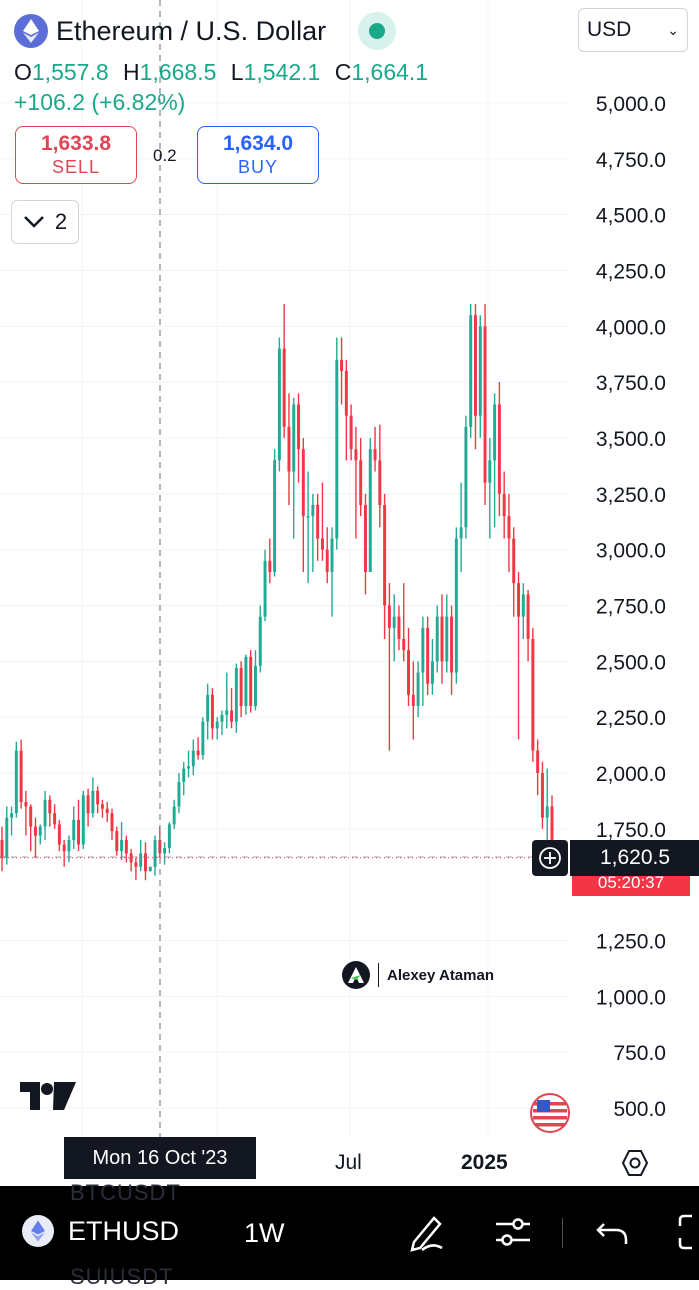 The width and height of the screenshot is (699, 1290). Describe the element at coordinates (631, 327) in the screenshot. I see `price-tick-label: 4,000.0` at that location.